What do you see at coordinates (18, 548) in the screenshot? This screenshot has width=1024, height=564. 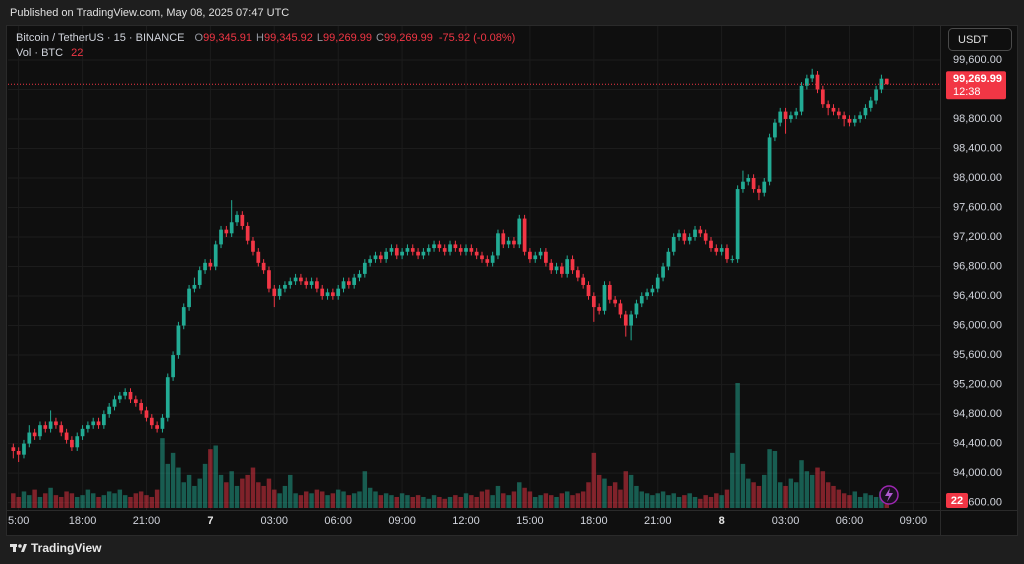 I see `footer-logo` at bounding box center [18, 548].